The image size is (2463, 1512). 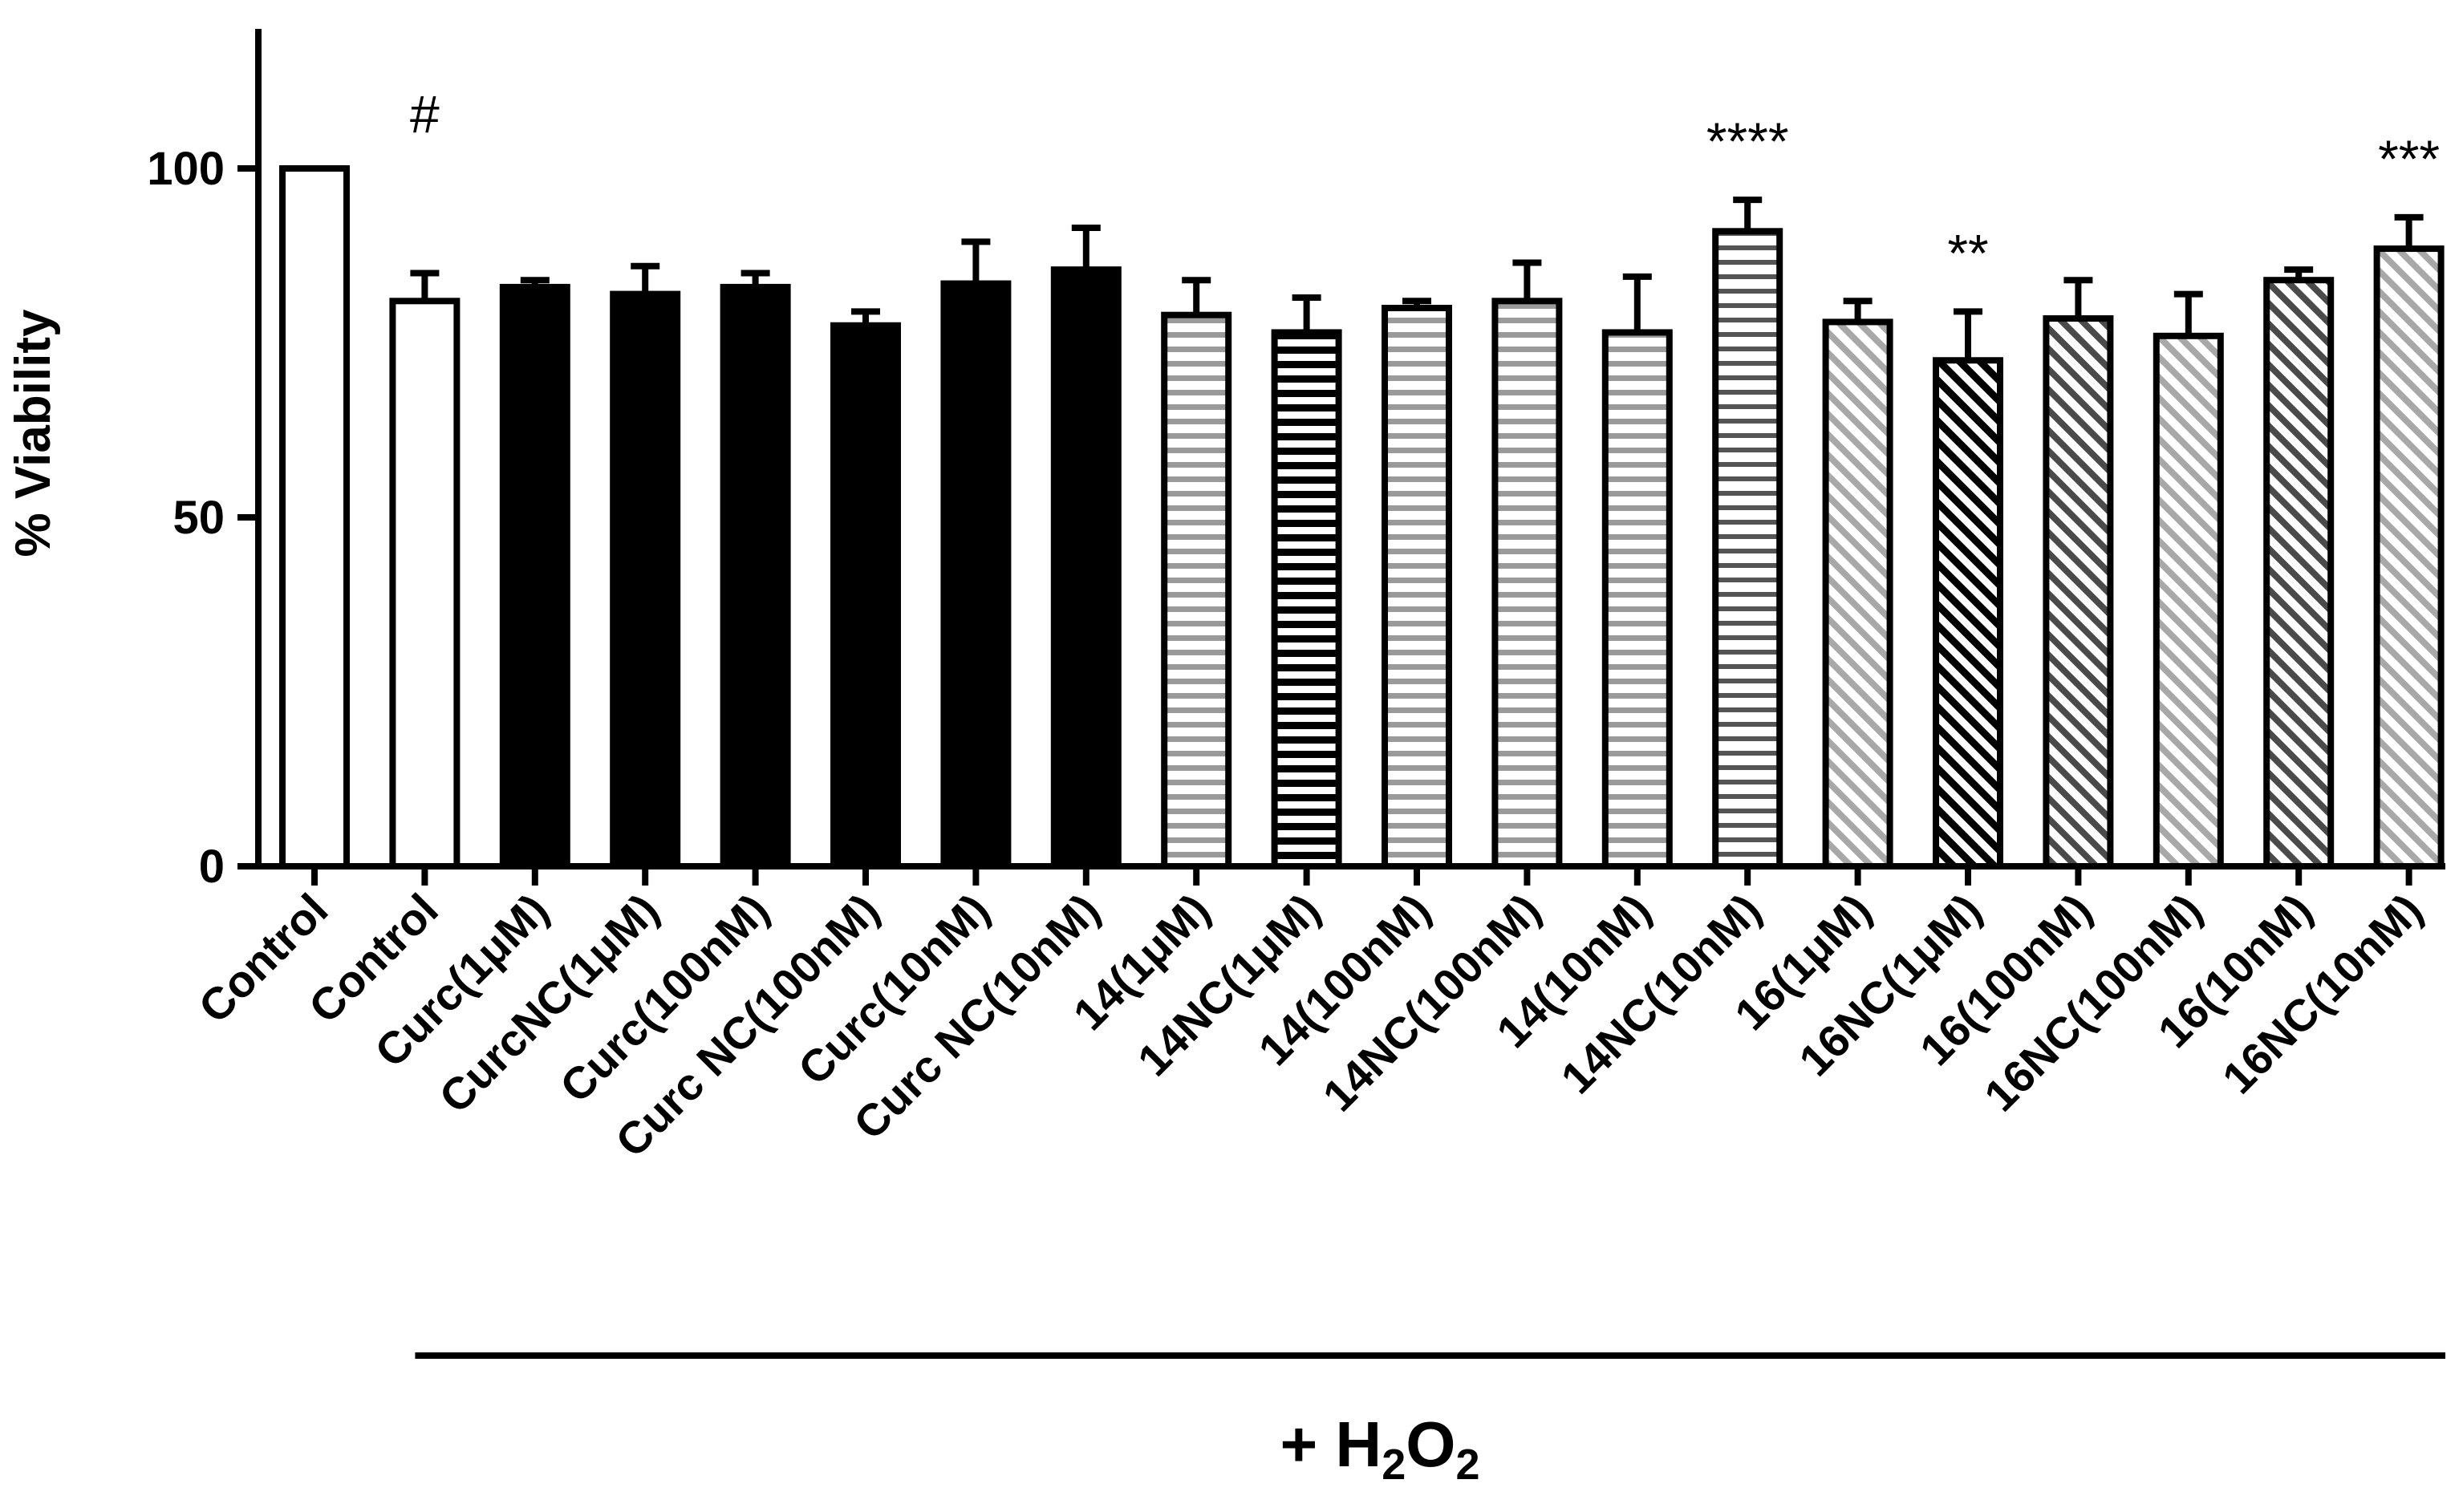 I want to click on h2o2-text: + H, so click(x=1331, y=1444).